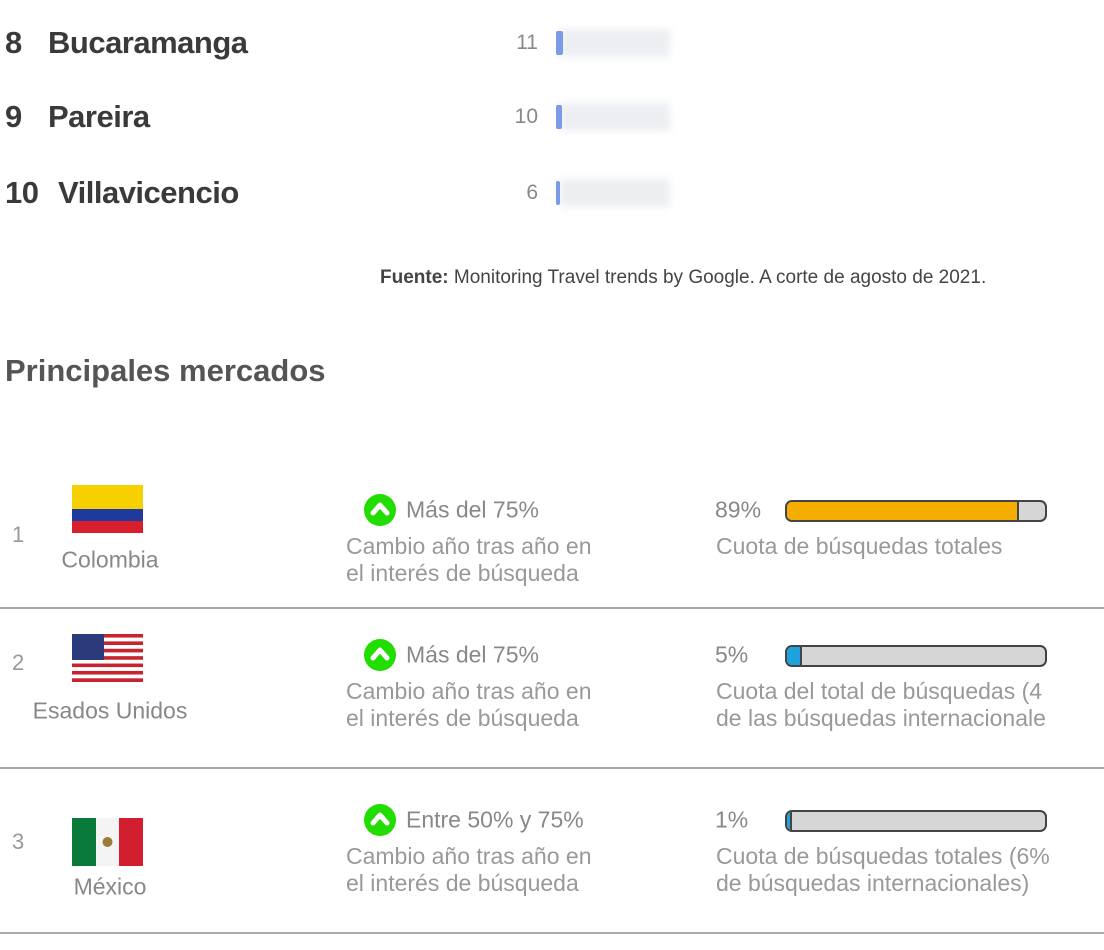 This screenshot has width=1104, height=950. I want to click on city-name: Bucaramanga, so click(148, 42).